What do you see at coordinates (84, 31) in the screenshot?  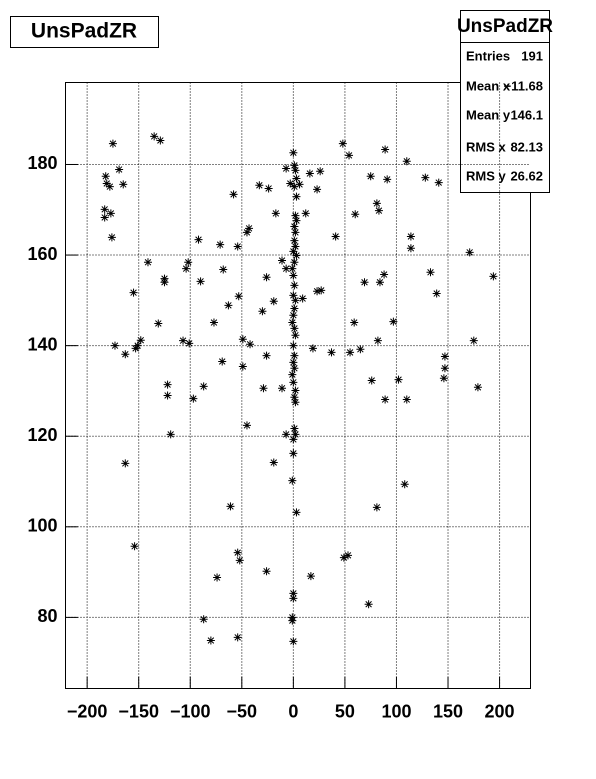 I see `chart-title: UnsPadZR` at bounding box center [84, 31].